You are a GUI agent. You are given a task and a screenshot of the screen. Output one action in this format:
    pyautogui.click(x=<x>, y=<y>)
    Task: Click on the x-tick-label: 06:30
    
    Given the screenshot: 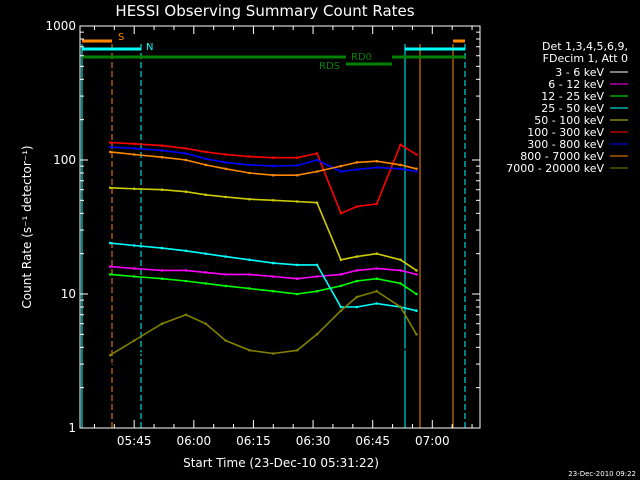 What is the action you would take?
    pyautogui.click(x=313, y=441)
    